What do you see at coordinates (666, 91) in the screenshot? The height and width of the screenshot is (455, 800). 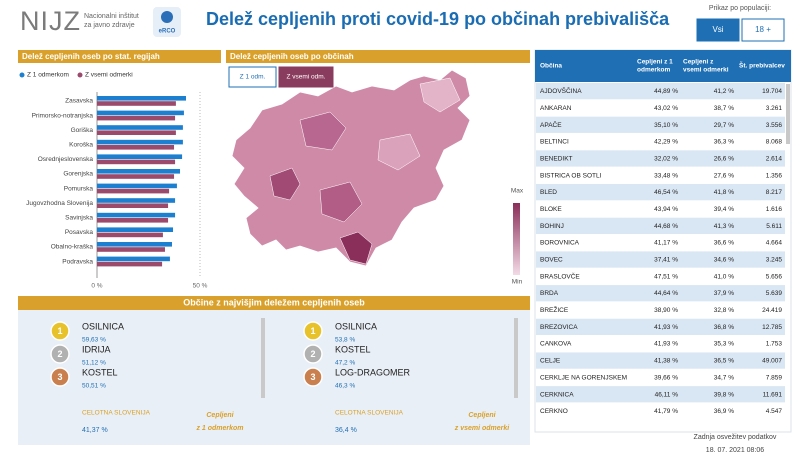 I see `cell: 44,89 %` at bounding box center [666, 91].